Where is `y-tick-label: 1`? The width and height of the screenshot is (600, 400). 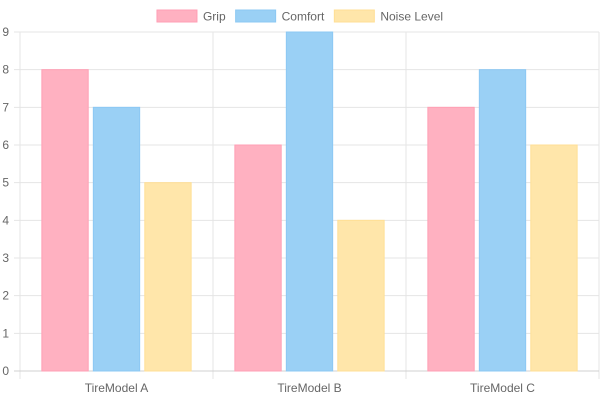
y-tick-label: 1 is located at coordinates (5, 333).